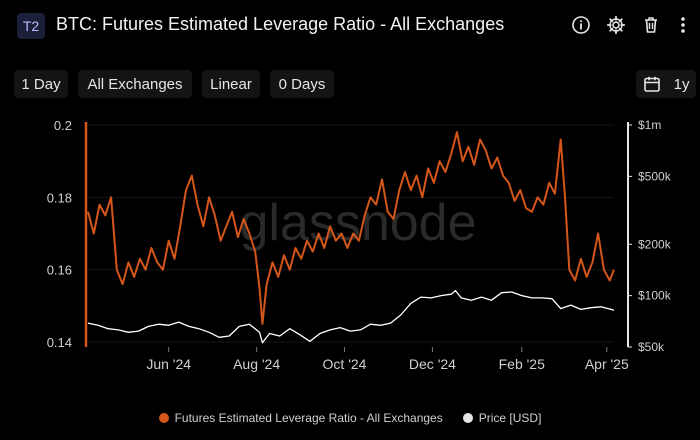 The image size is (700, 440). Describe the element at coordinates (357, 223) in the screenshot. I see `watermark: glassnode` at that location.